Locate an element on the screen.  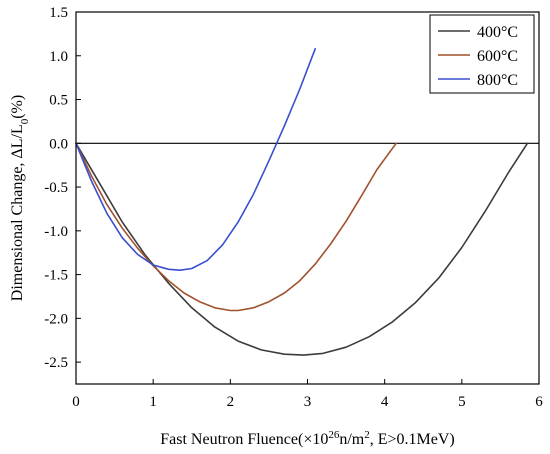
legend-box is located at coordinates (482, 54).